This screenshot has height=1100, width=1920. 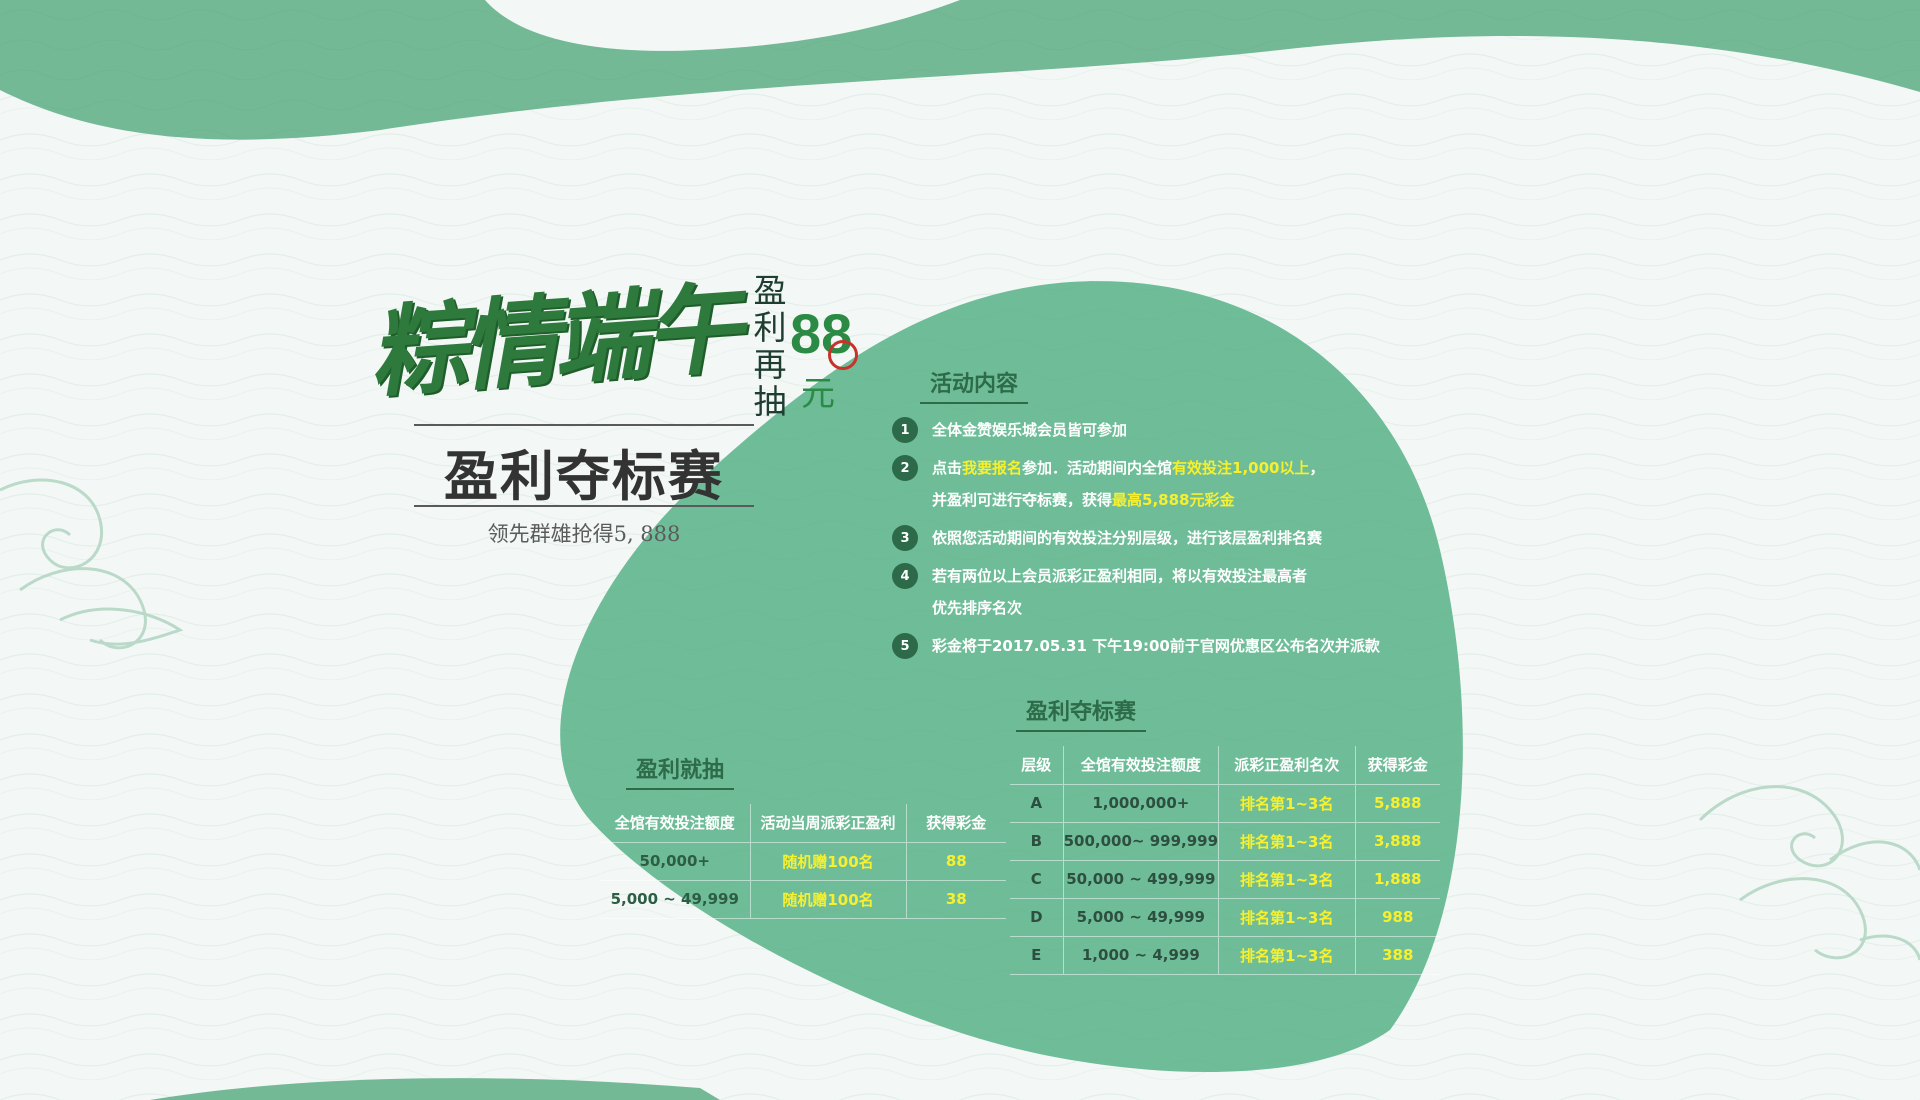 I want to click on rule-number-badge: 3, so click(x=905, y=538).